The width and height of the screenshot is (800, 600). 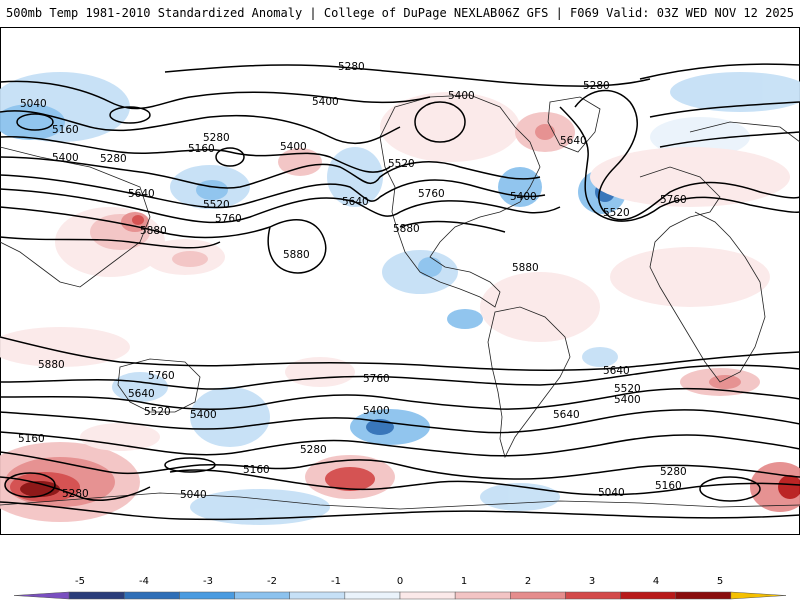 I want to click on colorbar-tick-label: -4, so click(x=144, y=581).